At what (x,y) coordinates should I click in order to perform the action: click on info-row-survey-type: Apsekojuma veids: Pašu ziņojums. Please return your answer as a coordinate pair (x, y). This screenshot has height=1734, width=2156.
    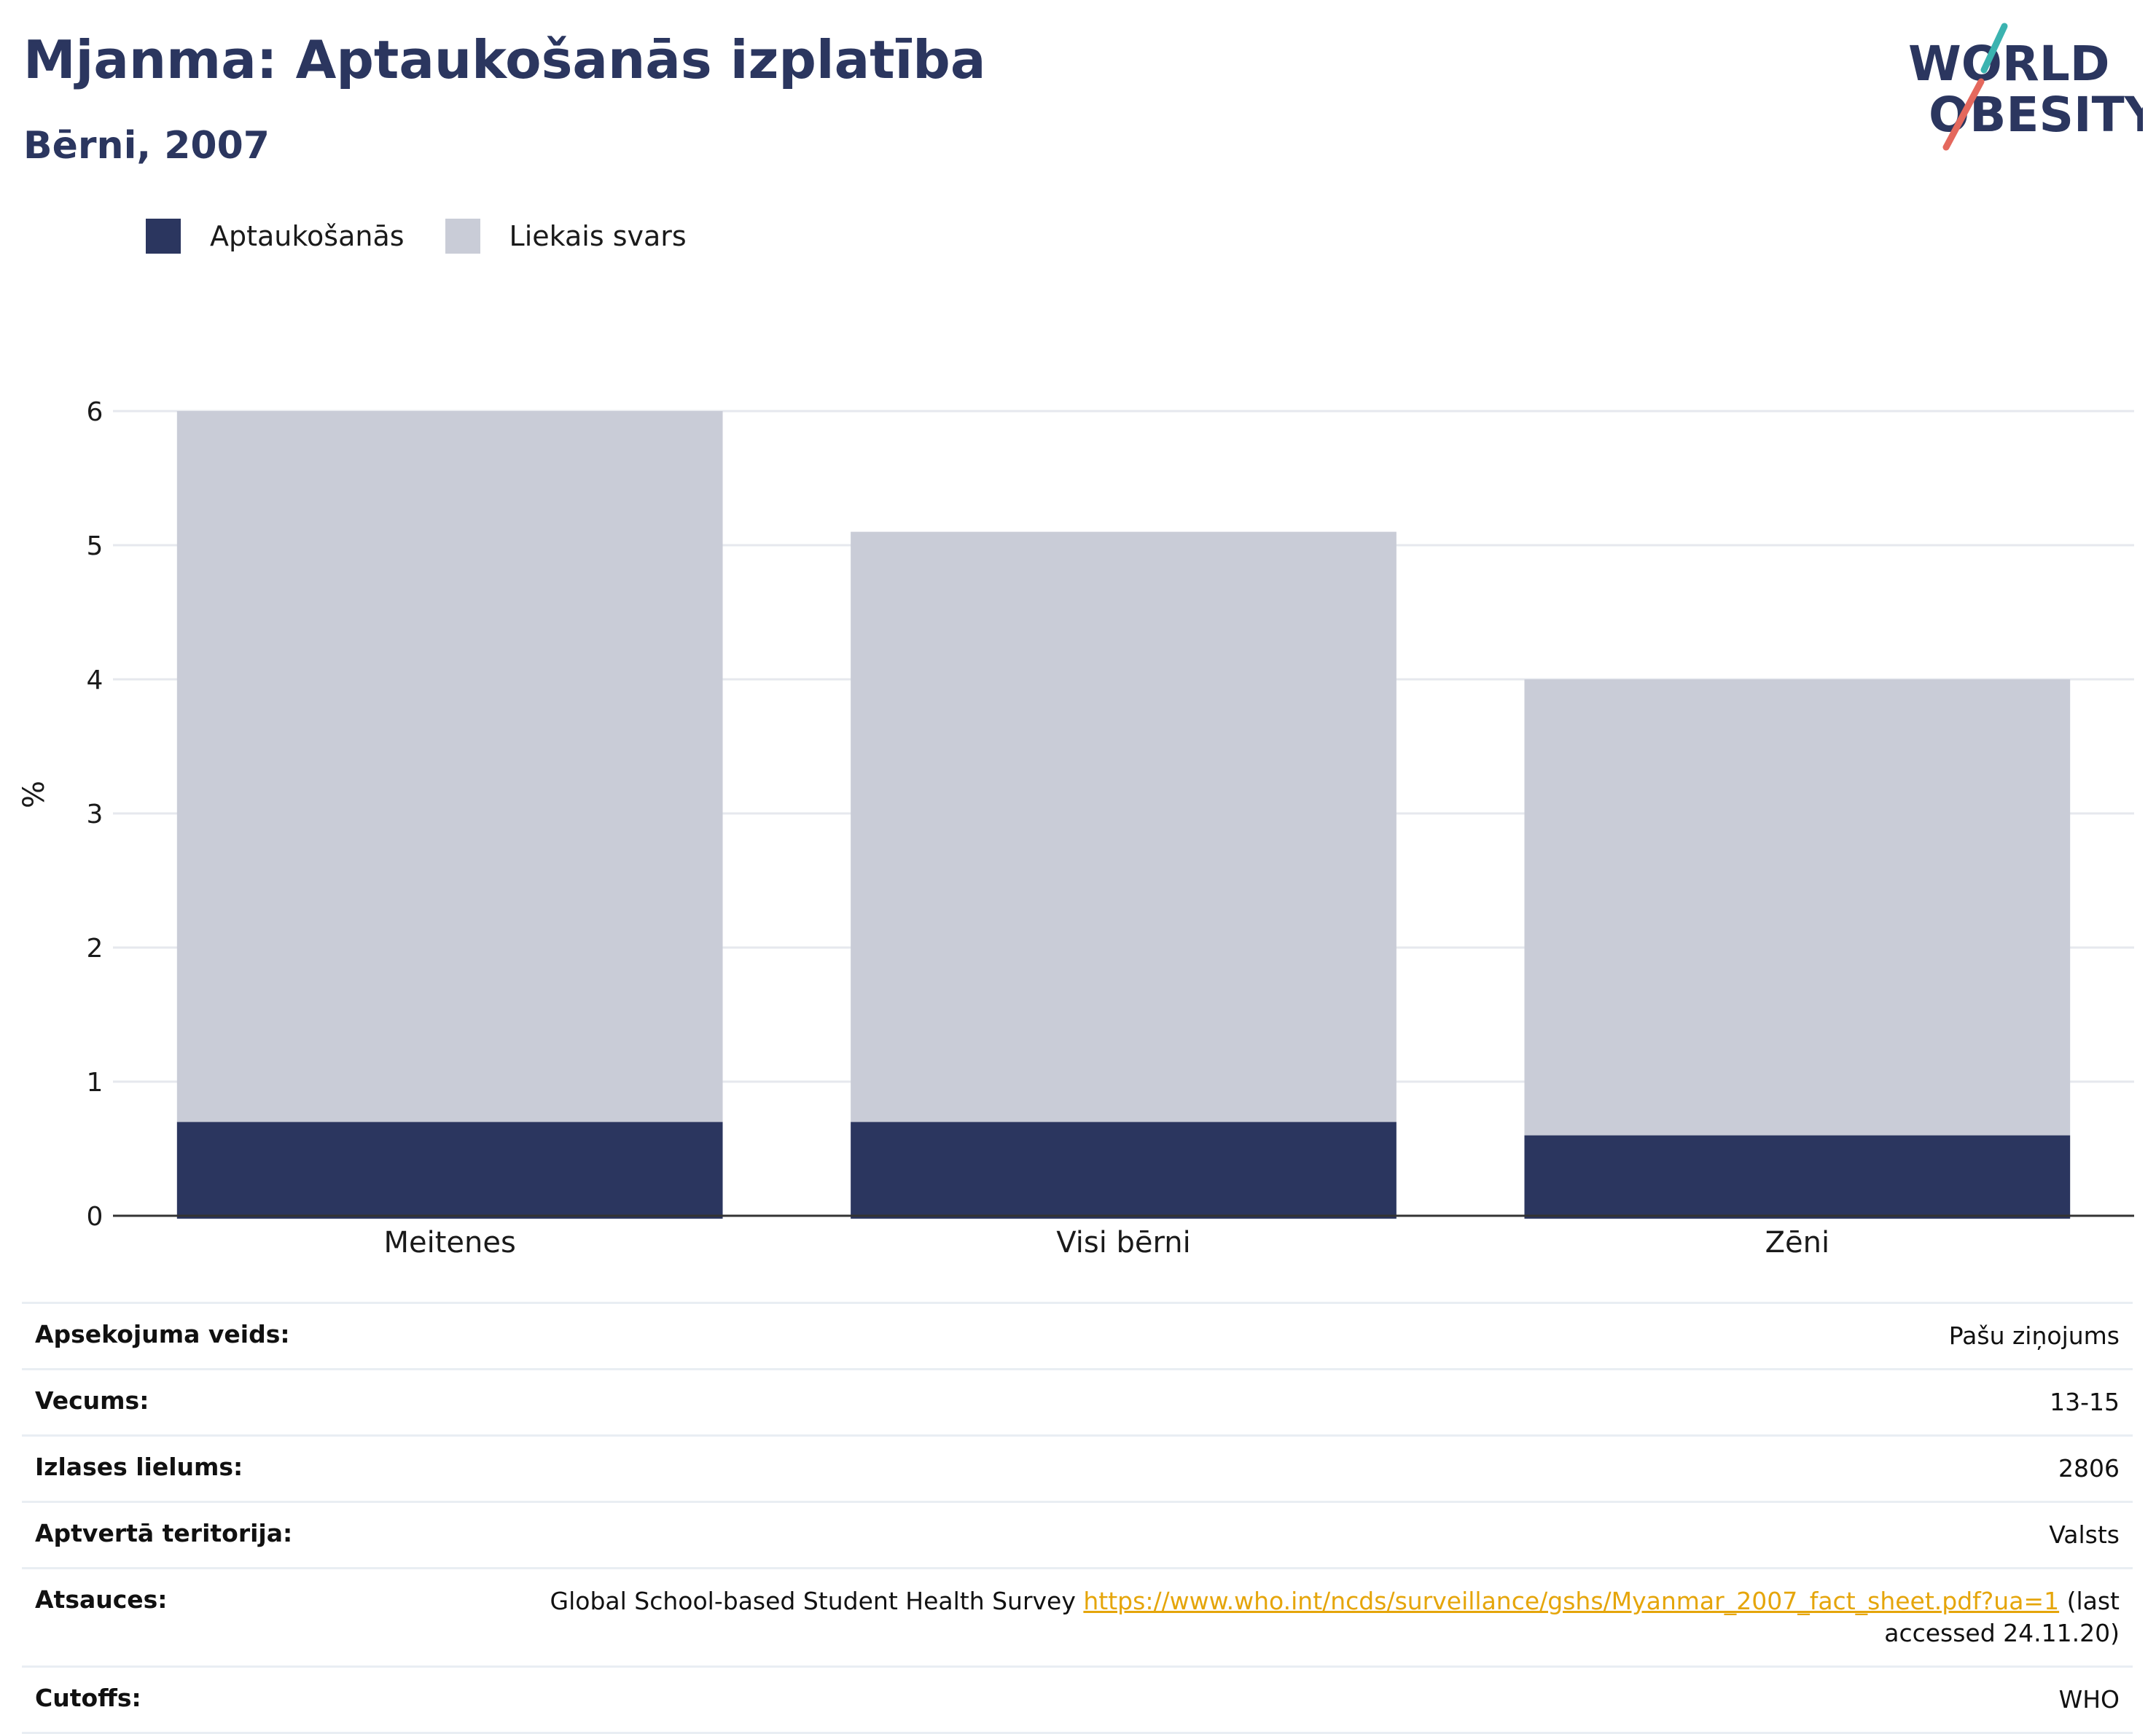
    Looking at the image, I should click on (1077, 1335).